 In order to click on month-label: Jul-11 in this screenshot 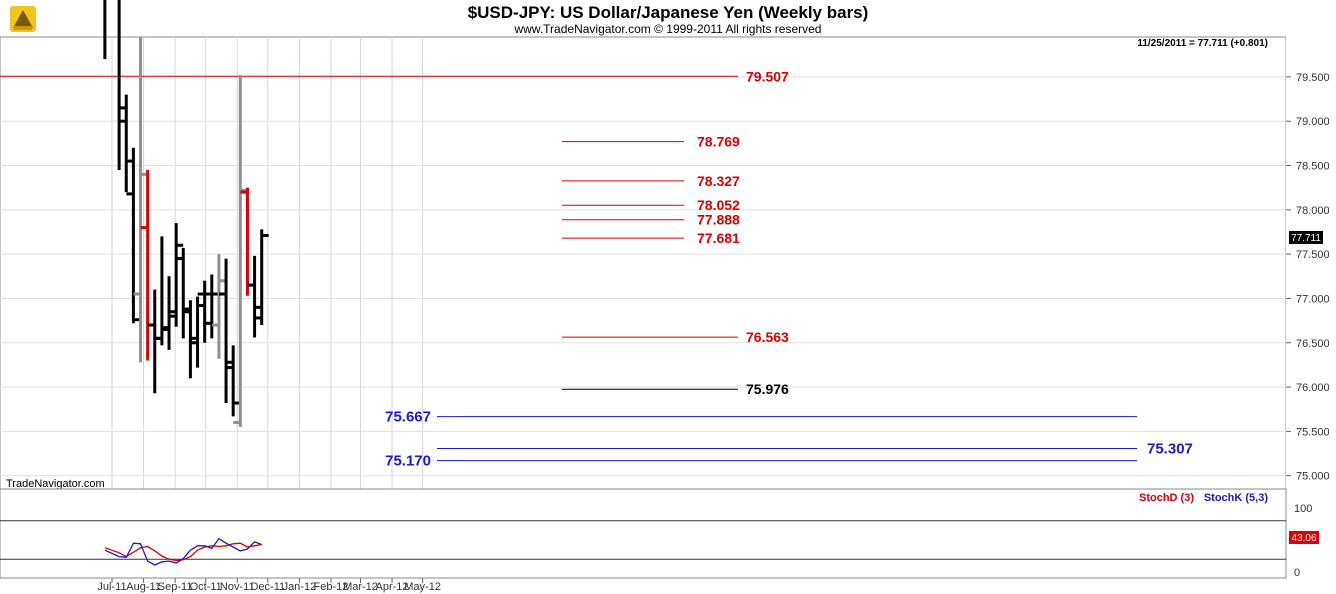, I will do `click(111, 587)`.